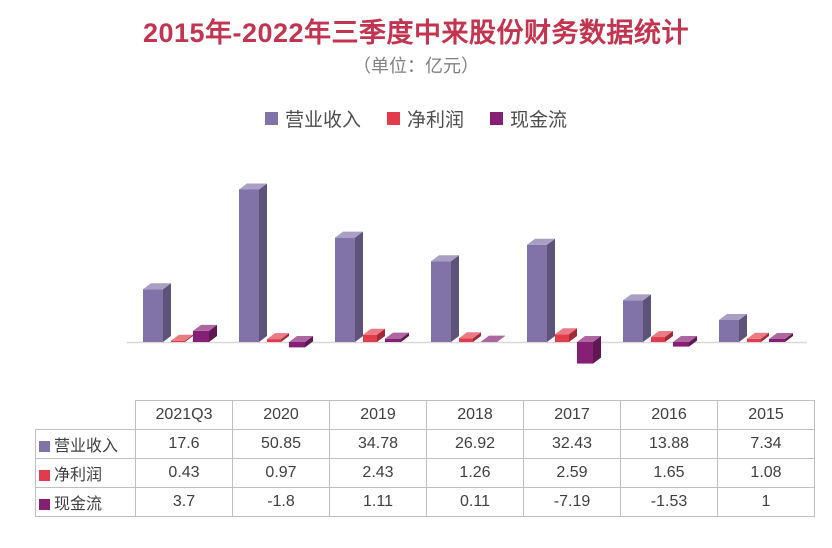 The width and height of the screenshot is (832, 548). I want to click on row-label: 净利润, so click(78, 475).